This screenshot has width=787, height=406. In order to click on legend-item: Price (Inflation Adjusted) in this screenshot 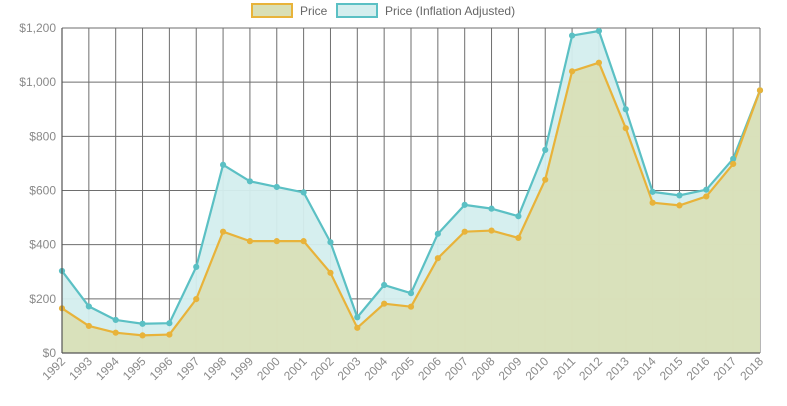, I will do `click(425, 10)`.